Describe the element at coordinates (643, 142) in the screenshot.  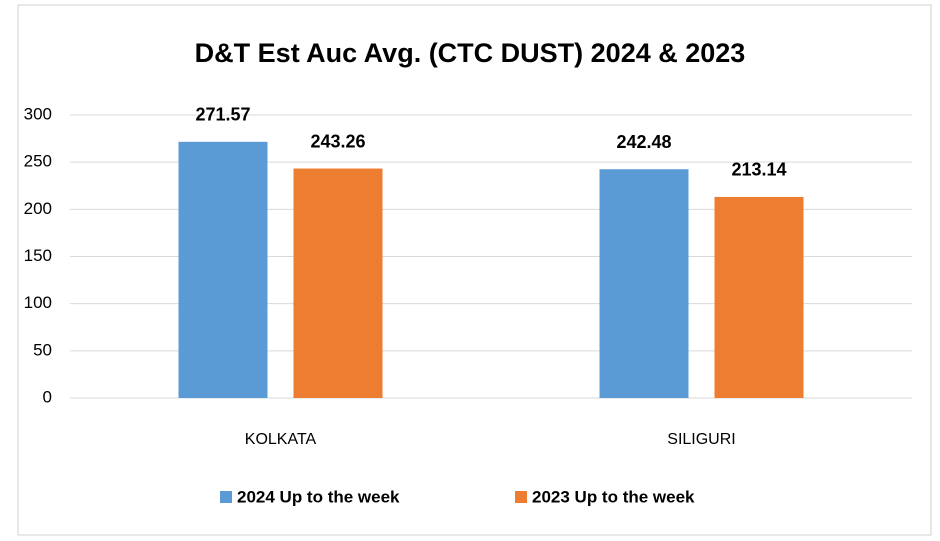
I see `data-label: 242.48` at that location.